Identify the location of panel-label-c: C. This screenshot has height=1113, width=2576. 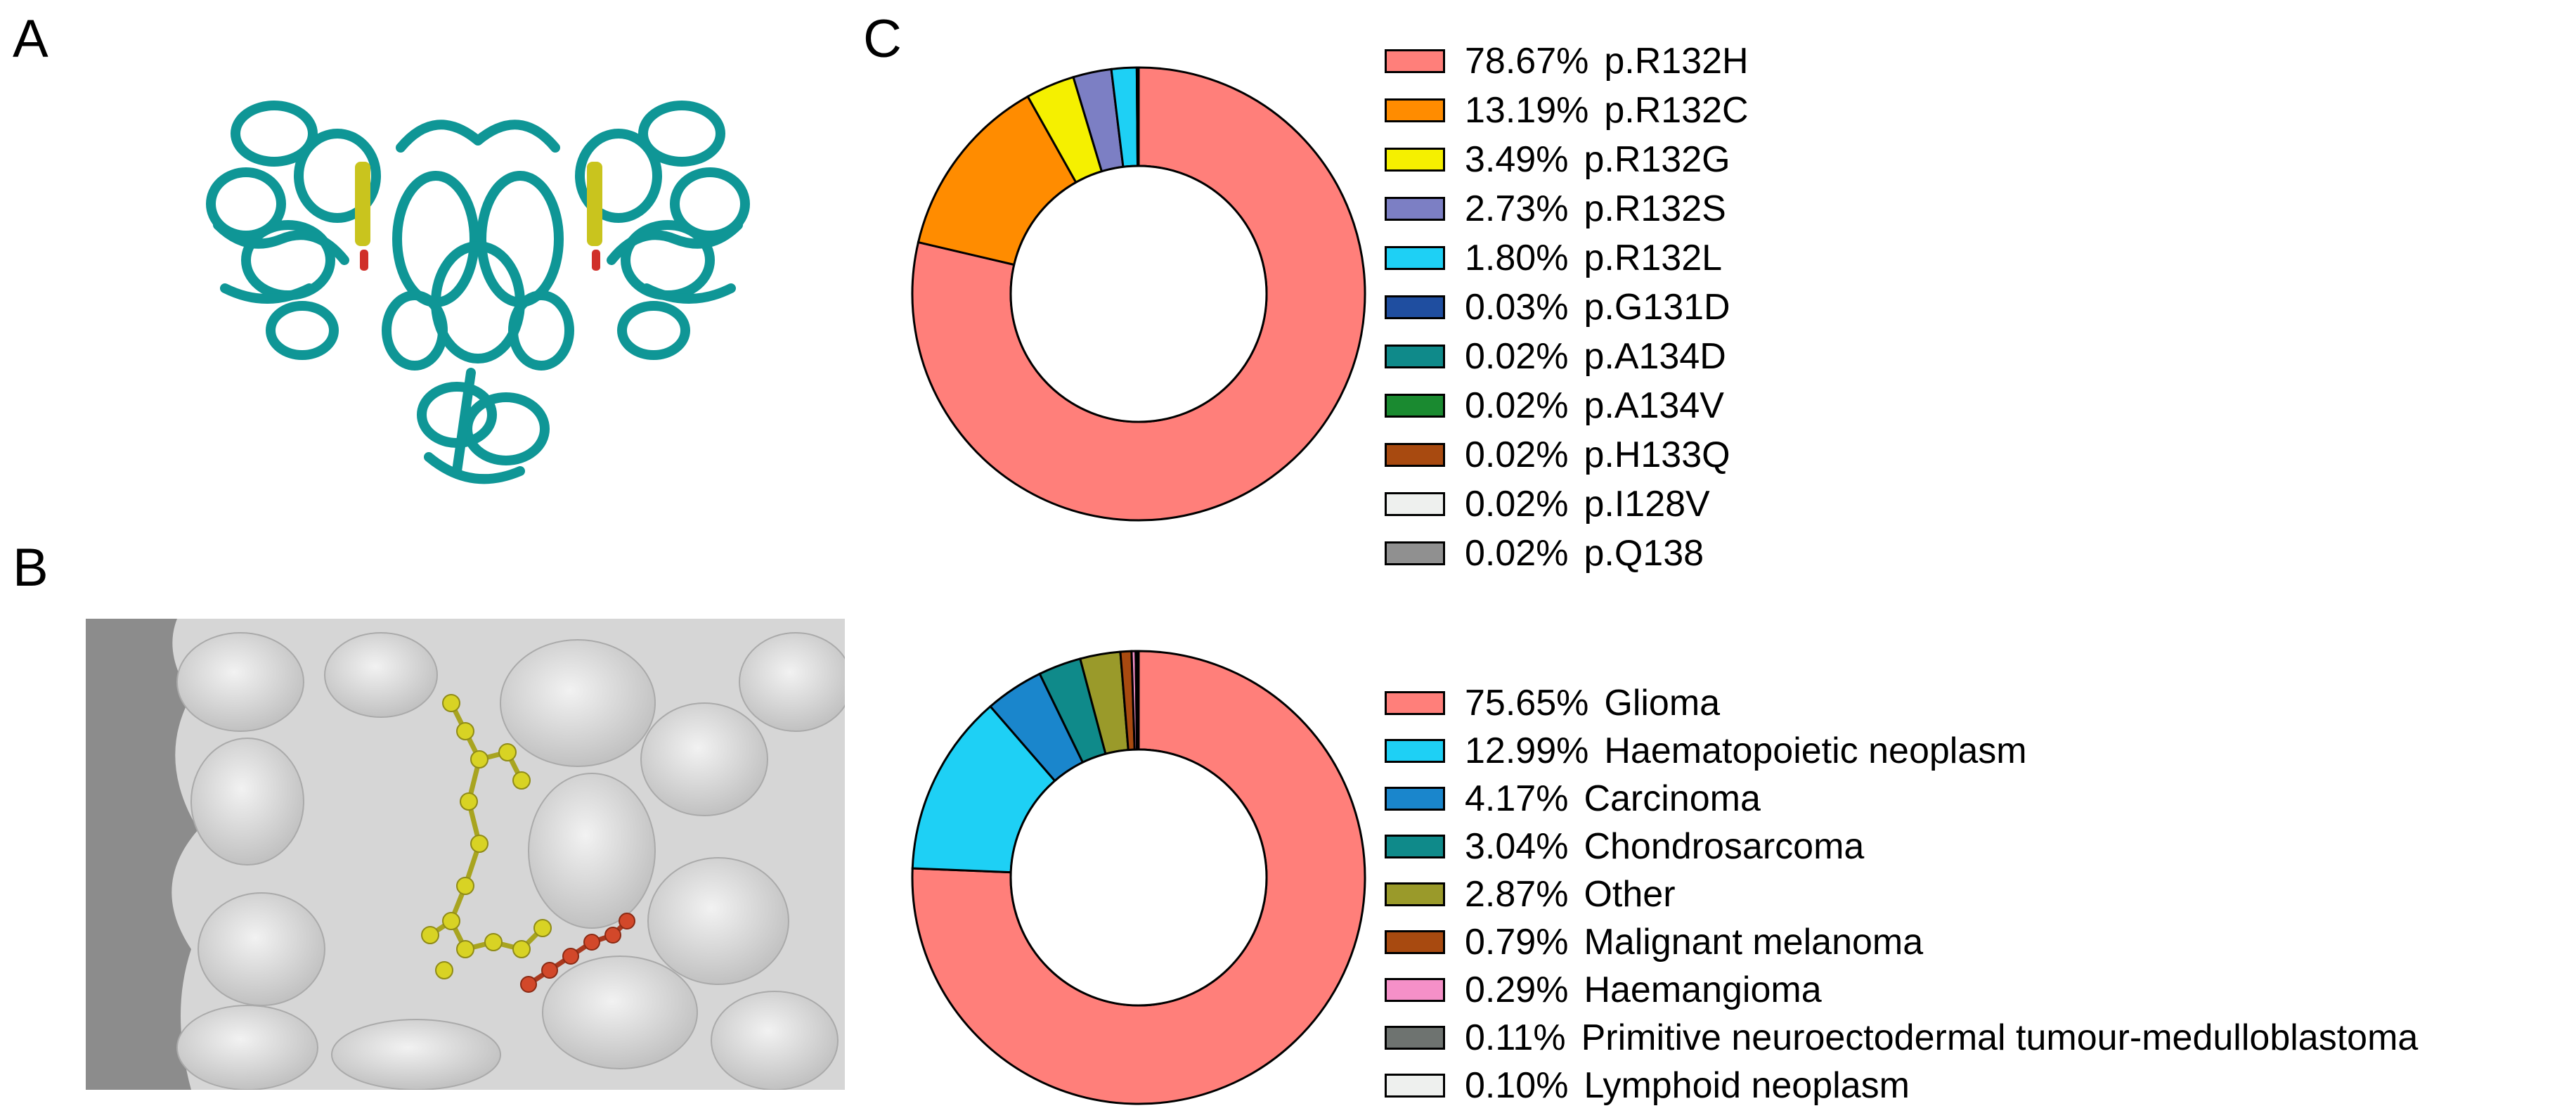
(883, 39).